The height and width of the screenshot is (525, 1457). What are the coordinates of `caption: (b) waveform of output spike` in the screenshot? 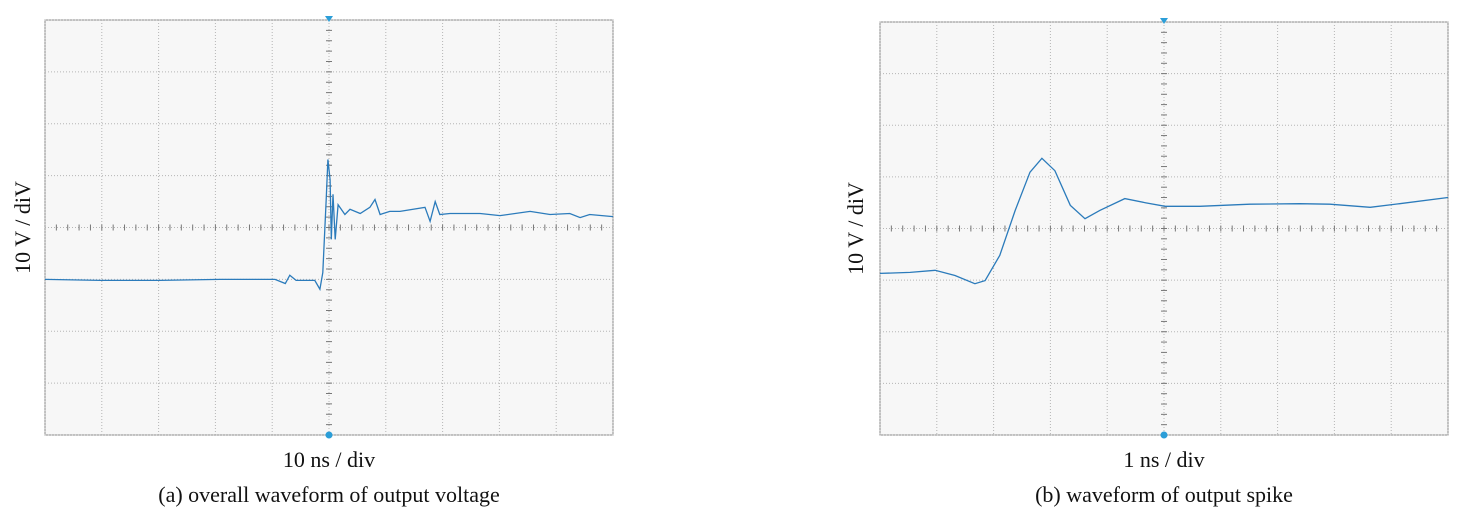 It's located at (1164, 494).